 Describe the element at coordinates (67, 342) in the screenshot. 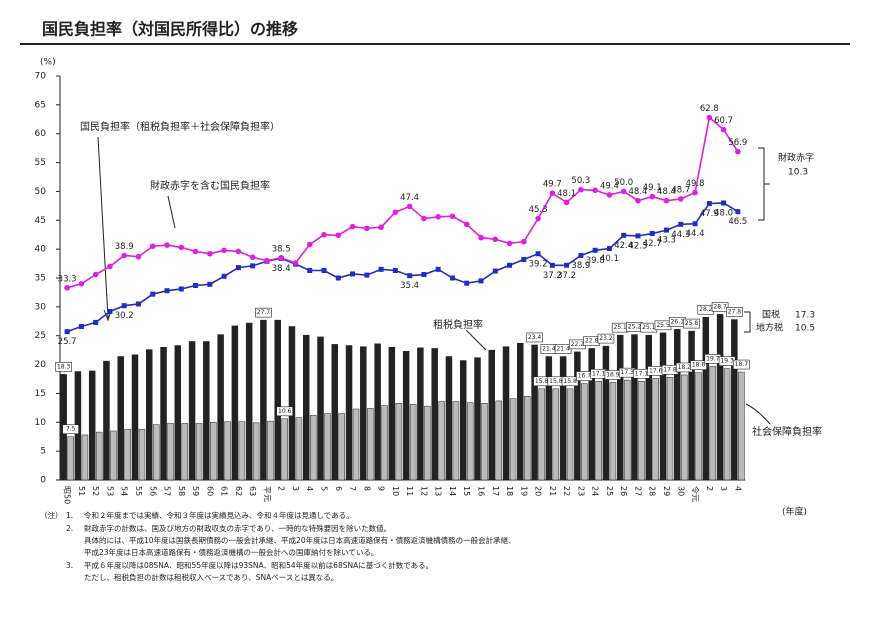

I see `data-label: 25.7` at that location.